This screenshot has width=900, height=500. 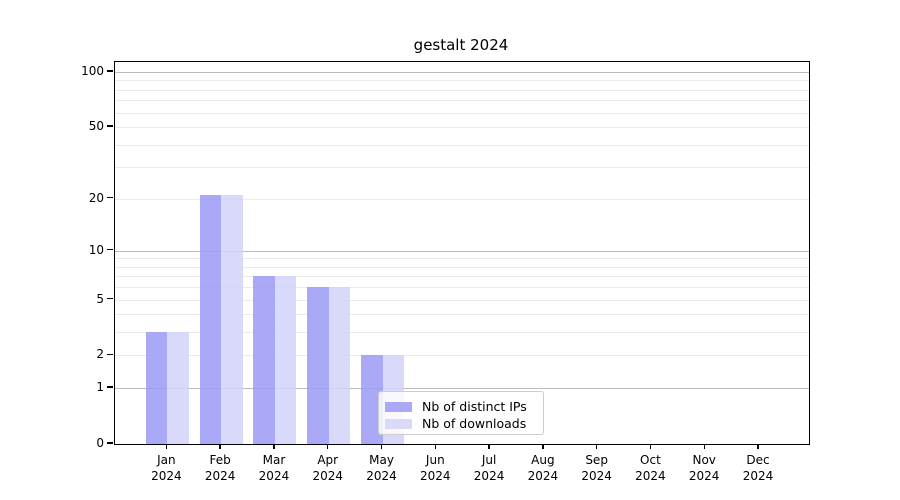 What do you see at coordinates (435, 446) in the screenshot?
I see `x-tick-mark-jun` at bounding box center [435, 446].